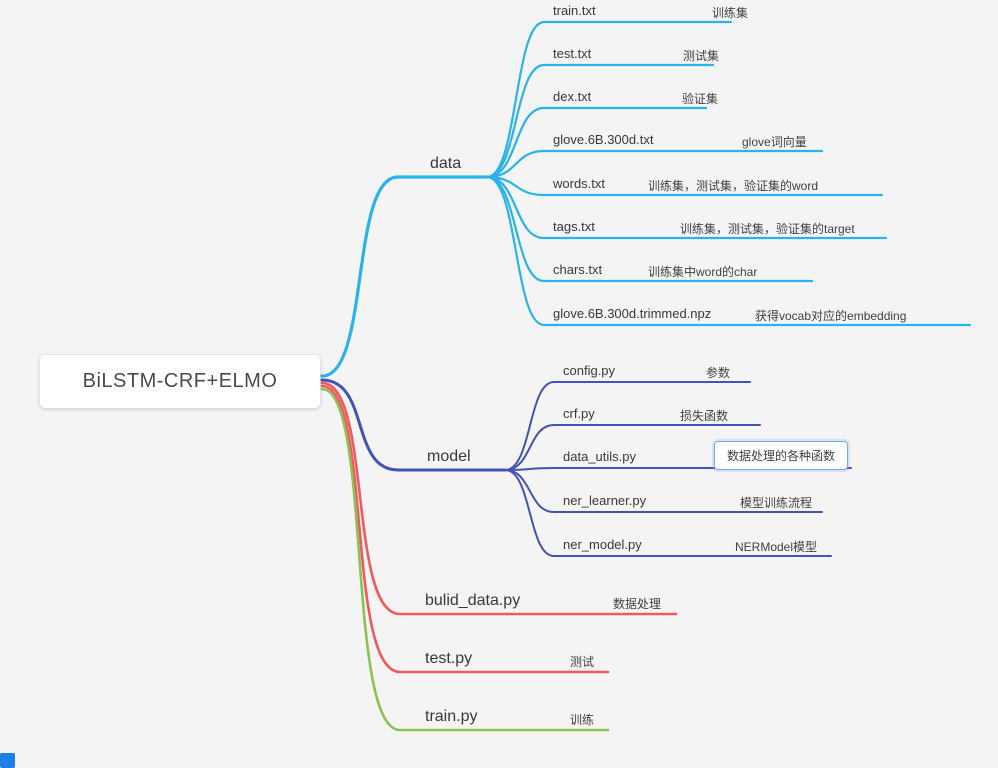  What do you see at coordinates (718, 373) in the screenshot?
I see `note-config-py: 参数` at bounding box center [718, 373].